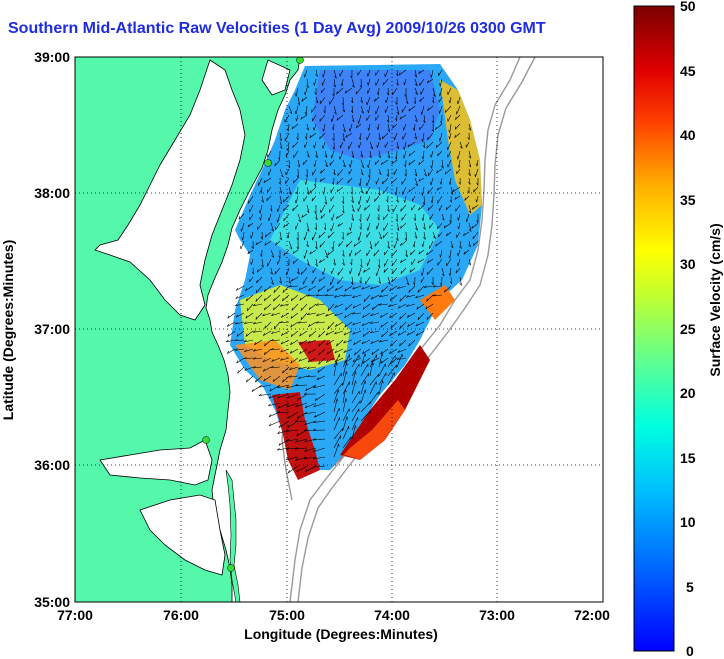 The height and width of the screenshot is (659, 724). Describe the element at coordinates (267, 365) in the screenshot. I see `velocity-region-mouth-edge` at that location.